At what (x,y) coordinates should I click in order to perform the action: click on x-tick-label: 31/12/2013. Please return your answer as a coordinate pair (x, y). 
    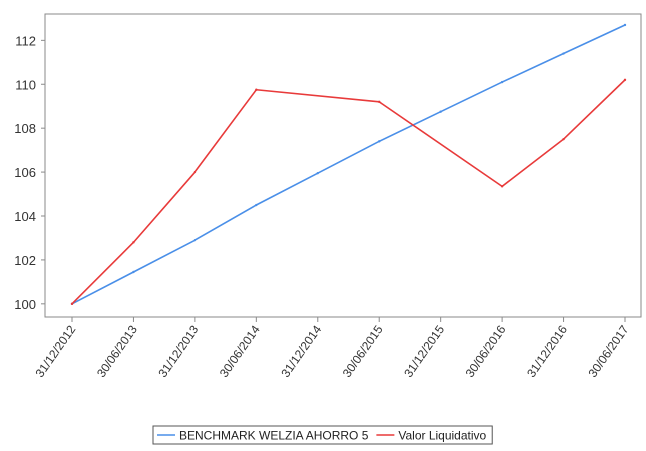
    Looking at the image, I should click on (178, 350).